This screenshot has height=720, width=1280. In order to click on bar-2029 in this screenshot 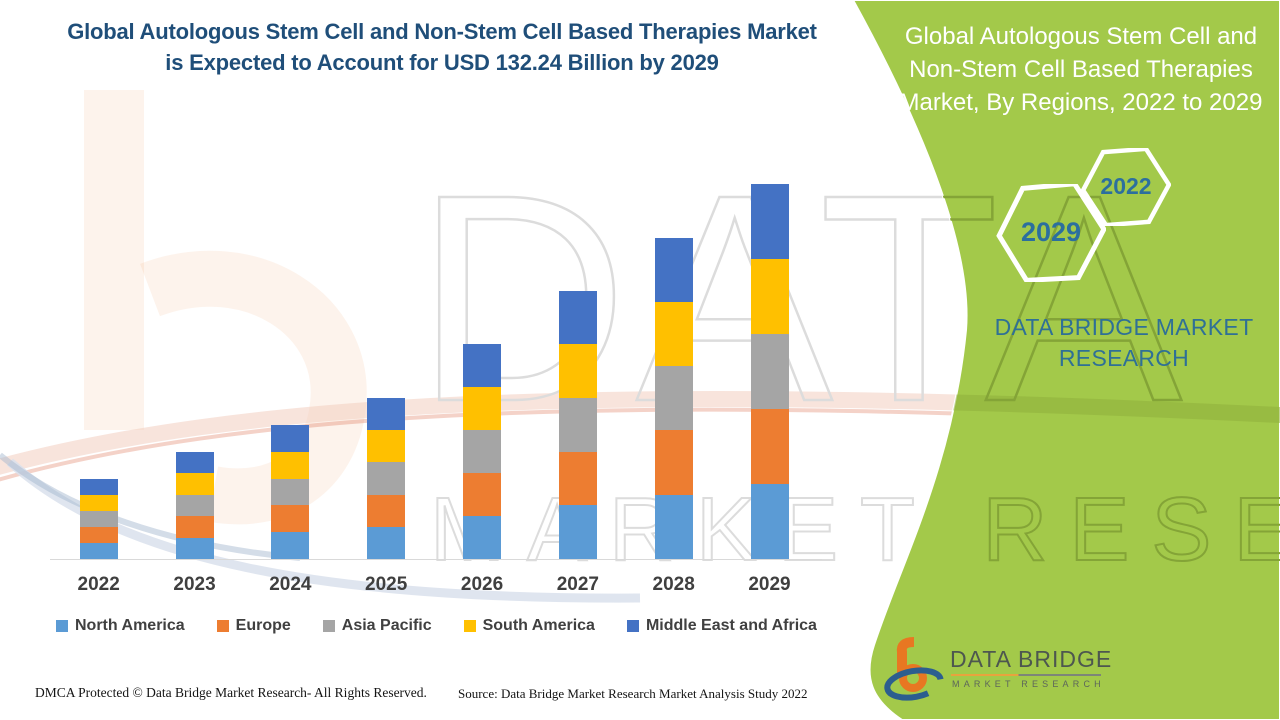, I will do `click(769, 371)`.